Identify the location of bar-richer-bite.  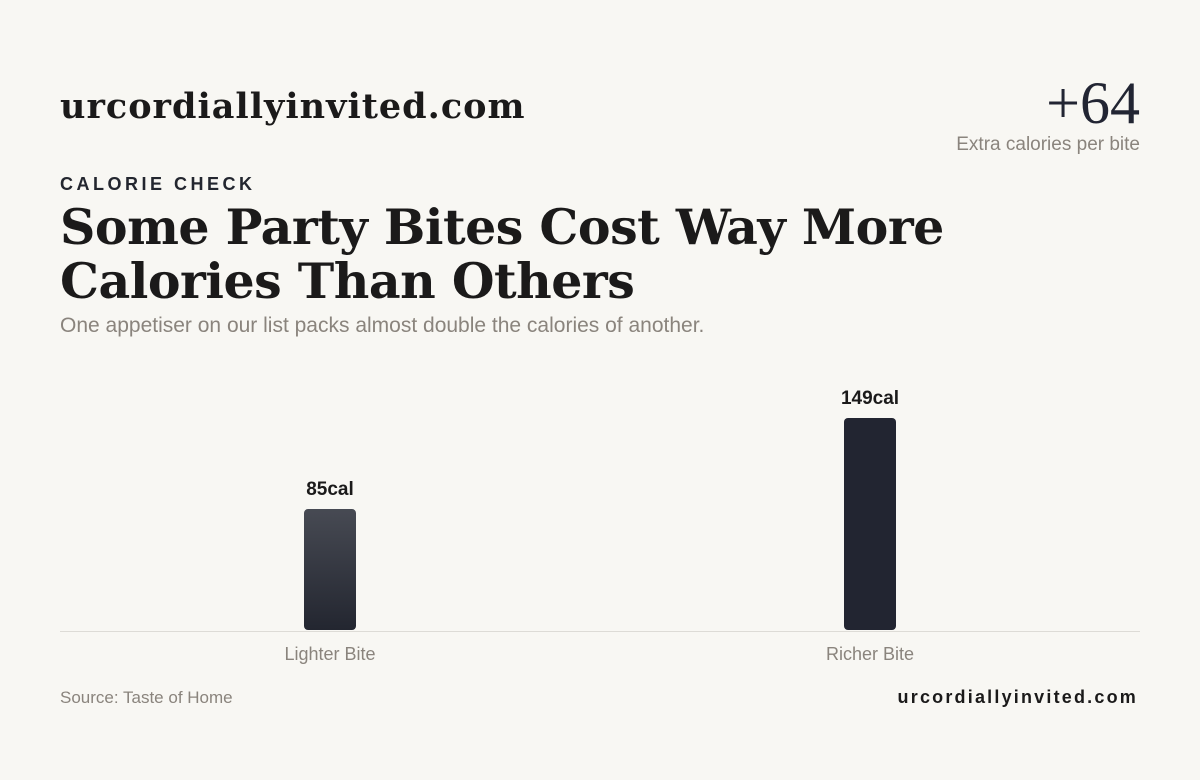
(870, 524).